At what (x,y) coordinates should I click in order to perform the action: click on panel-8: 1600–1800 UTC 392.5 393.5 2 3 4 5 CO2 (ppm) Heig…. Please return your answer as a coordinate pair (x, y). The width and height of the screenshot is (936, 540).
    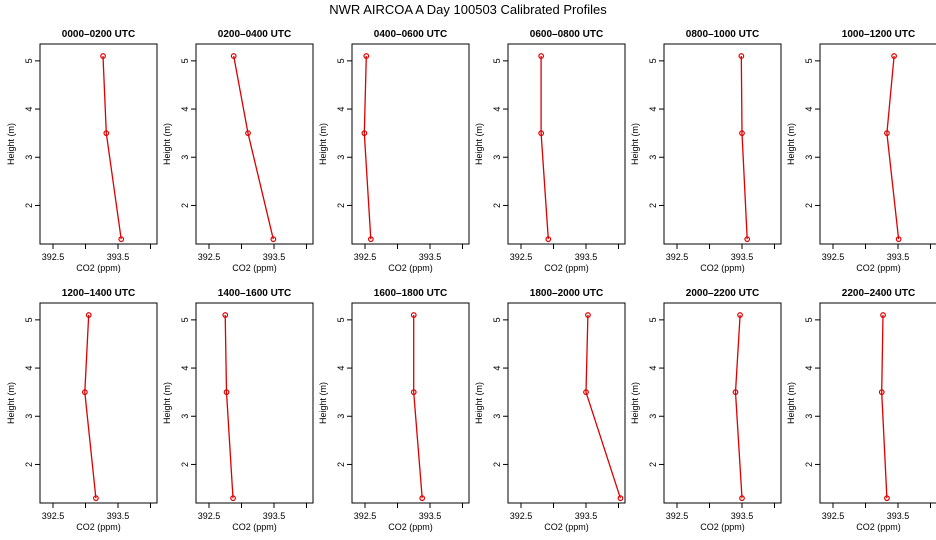
    Looking at the image, I should click on (394, 410).